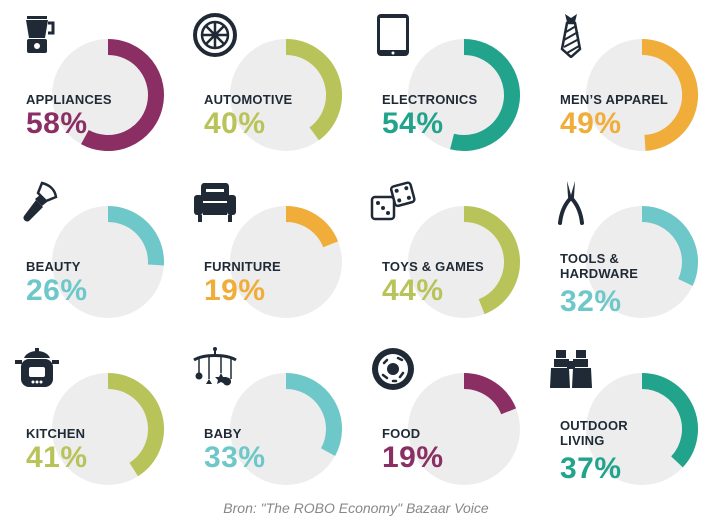 This screenshot has height=526, width=712. I want to click on category-label: TOYS & GAMES, so click(433, 266).